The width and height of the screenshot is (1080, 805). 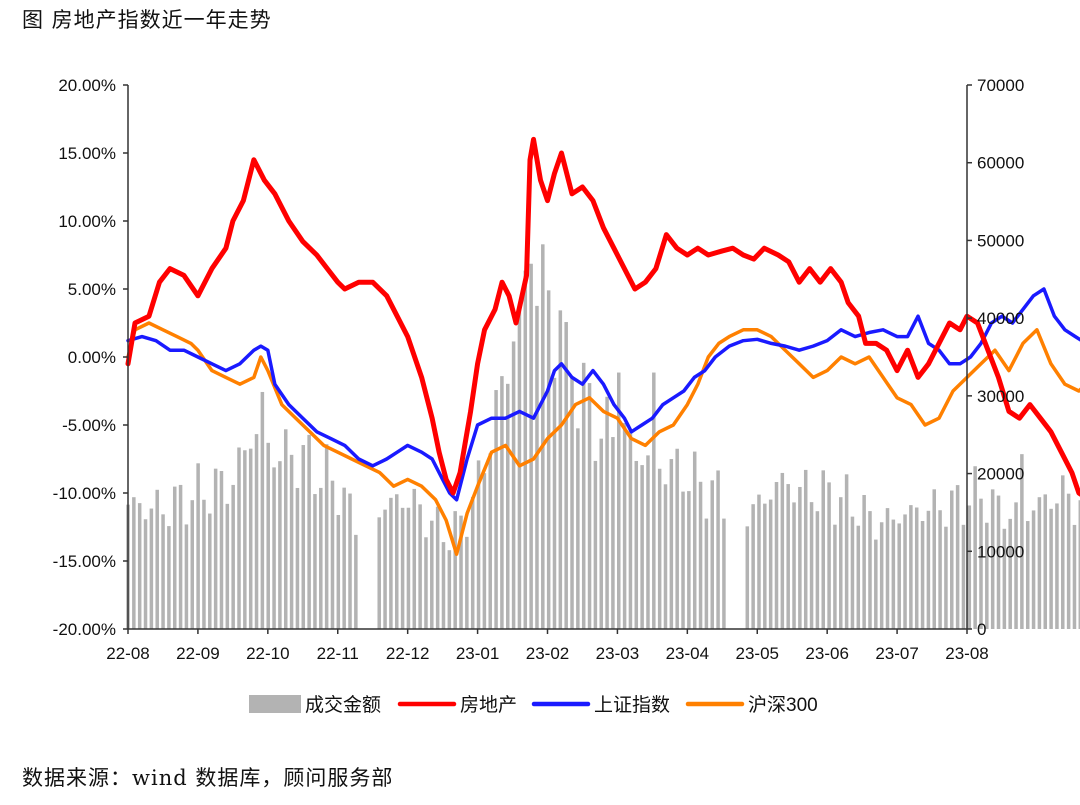 I want to click on legend-realestate-label: 房地产, so click(x=488, y=705).